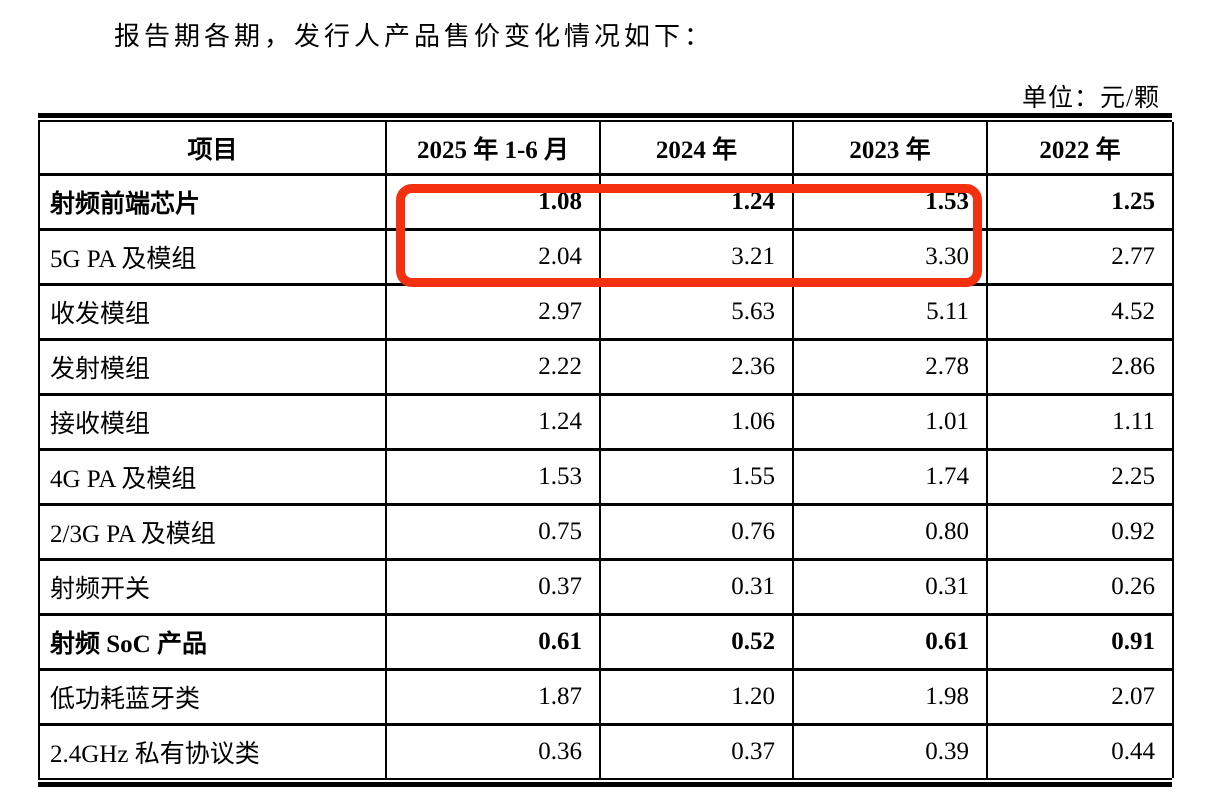  Describe the element at coordinates (890, 422) in the screenshot. I see `cell-value: 1.01` at that location.